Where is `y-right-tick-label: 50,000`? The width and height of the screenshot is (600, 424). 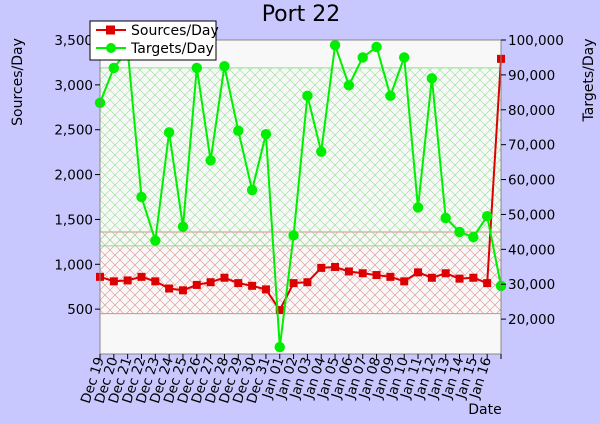 y-right-tick-label: 50,000 is located at coordinates (531, 215).